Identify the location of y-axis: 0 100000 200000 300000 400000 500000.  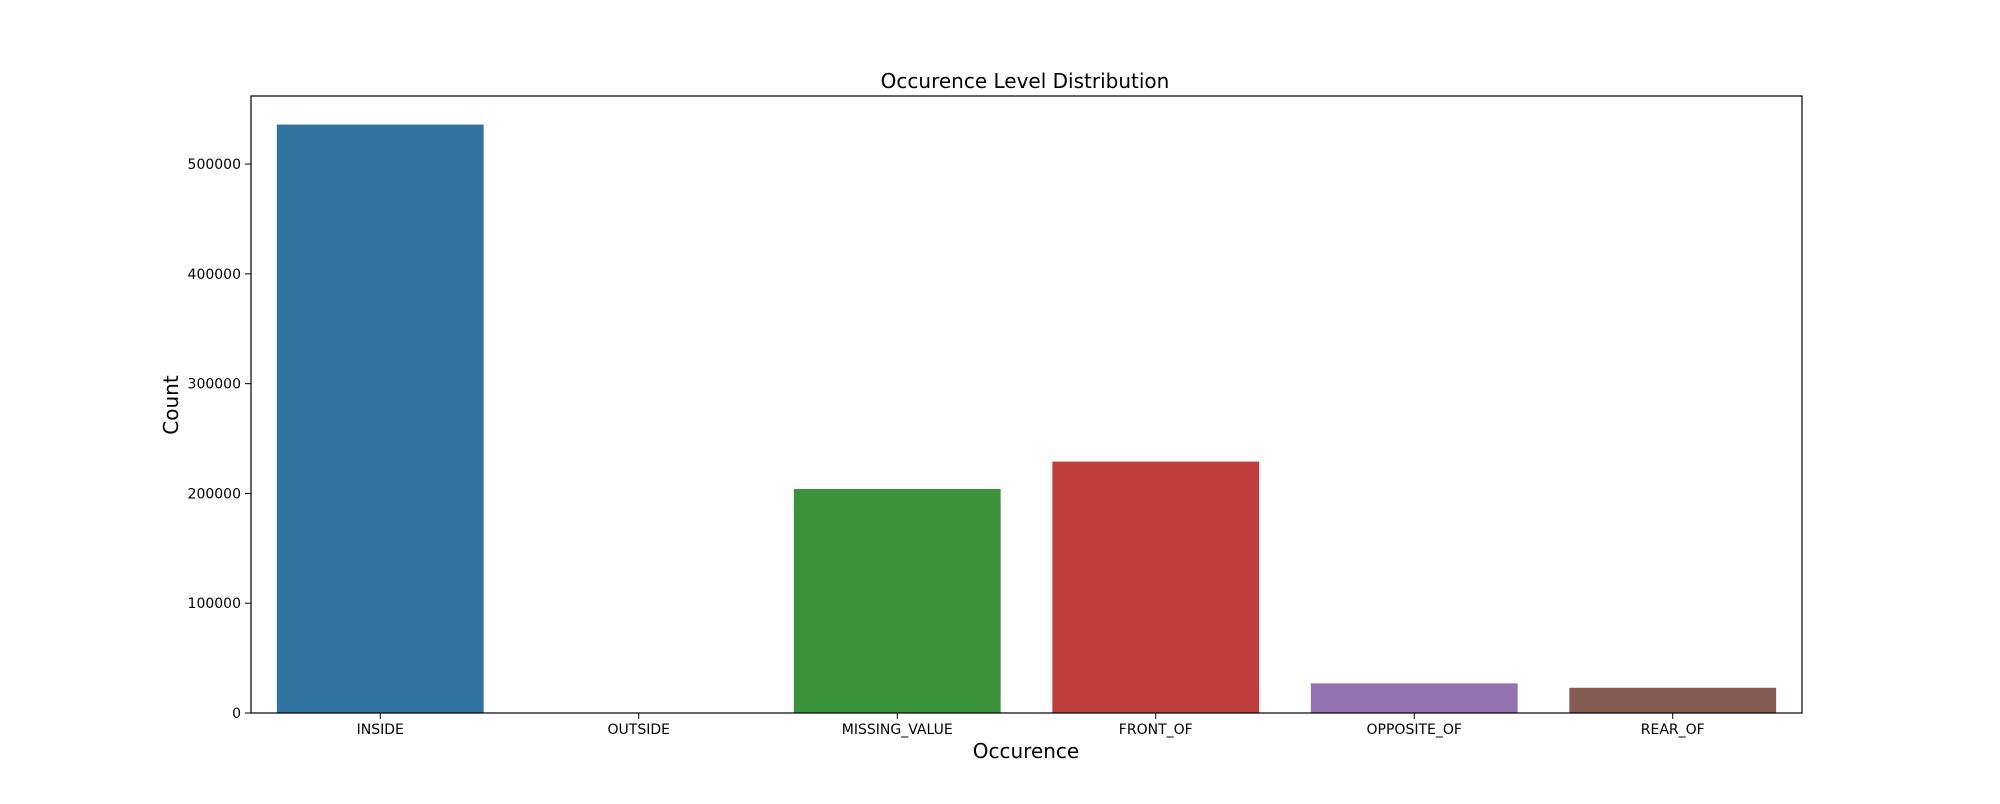
(219, 439).